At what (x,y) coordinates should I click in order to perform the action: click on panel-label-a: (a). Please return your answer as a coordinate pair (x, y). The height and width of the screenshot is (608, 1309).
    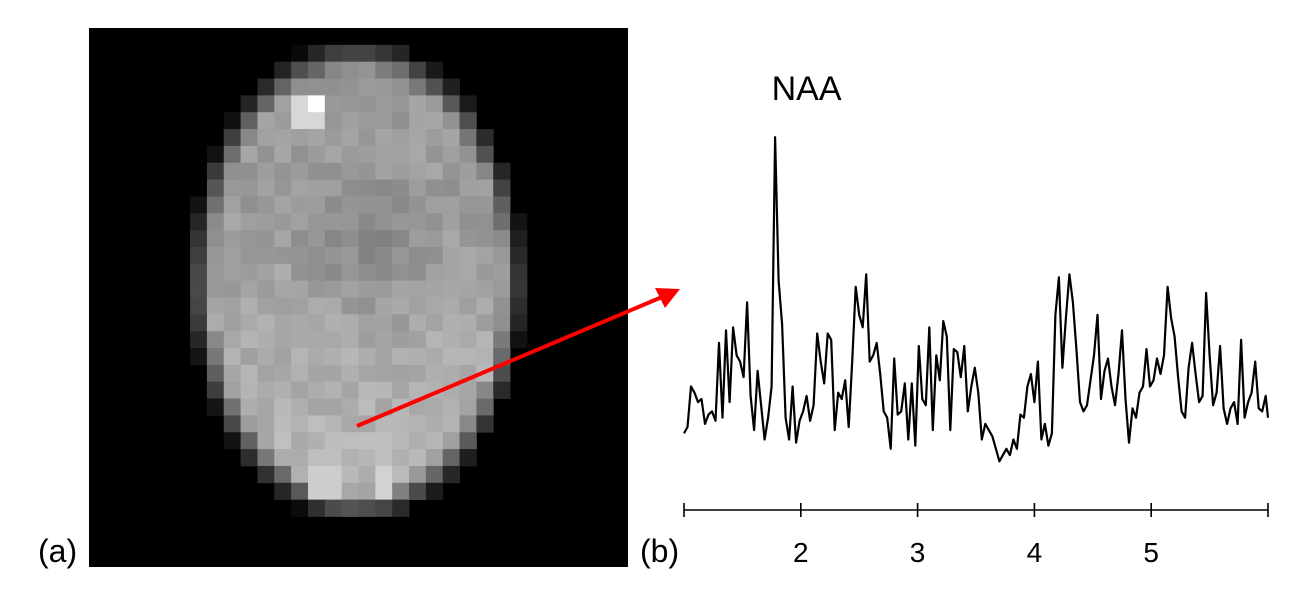
    Looking at the image, I should click on (57, 551).